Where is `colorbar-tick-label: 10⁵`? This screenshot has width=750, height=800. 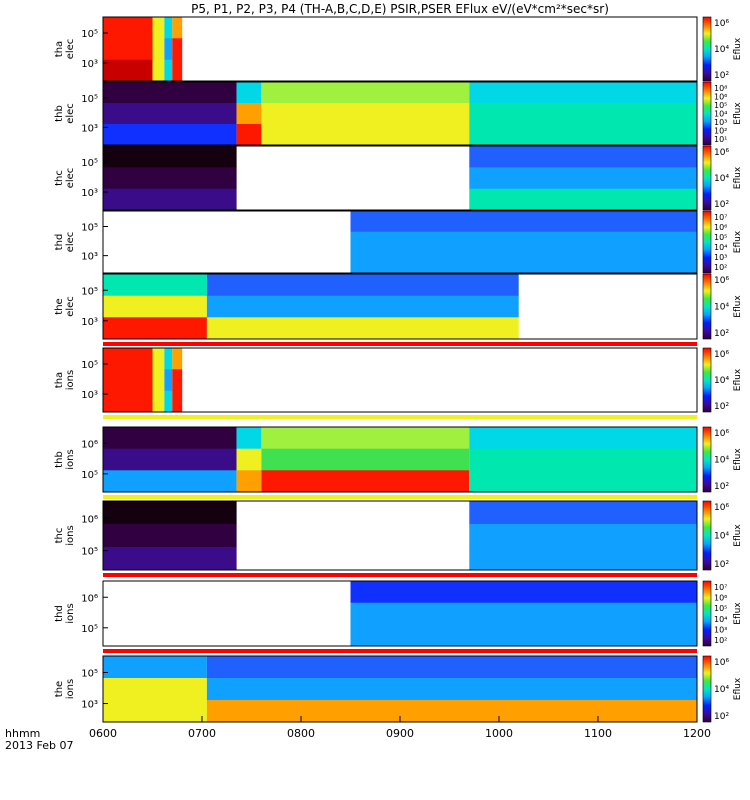
colorbar-tick-label: 10⁵ is located at coordinates (720, 237).